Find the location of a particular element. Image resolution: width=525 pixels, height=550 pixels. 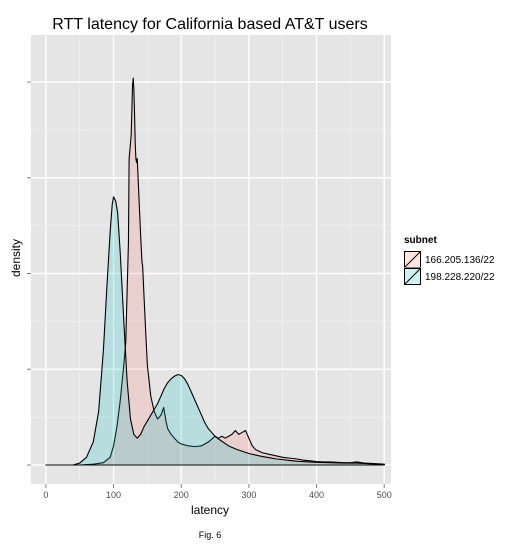

x-axis-title: latency is located at coordinates (210, 510).